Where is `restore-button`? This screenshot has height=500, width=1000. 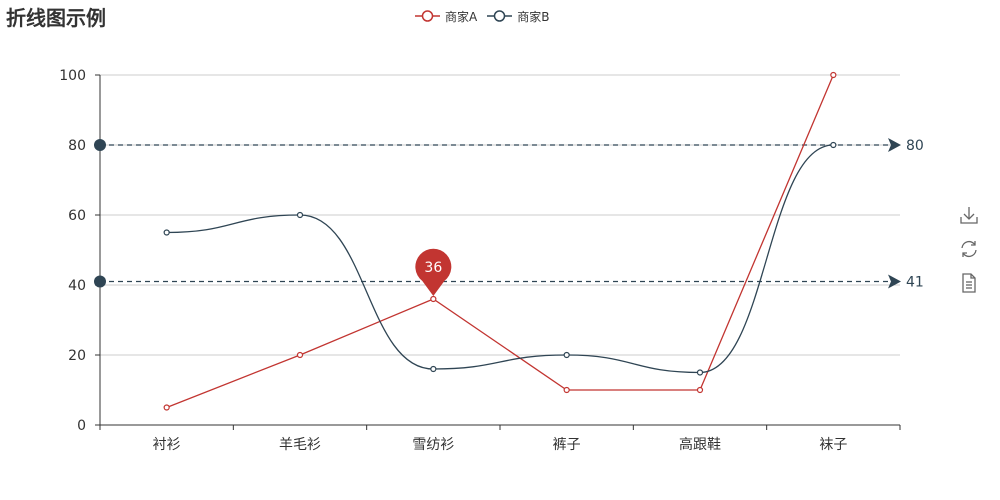
restore-button is located at coordinates (969, 249).